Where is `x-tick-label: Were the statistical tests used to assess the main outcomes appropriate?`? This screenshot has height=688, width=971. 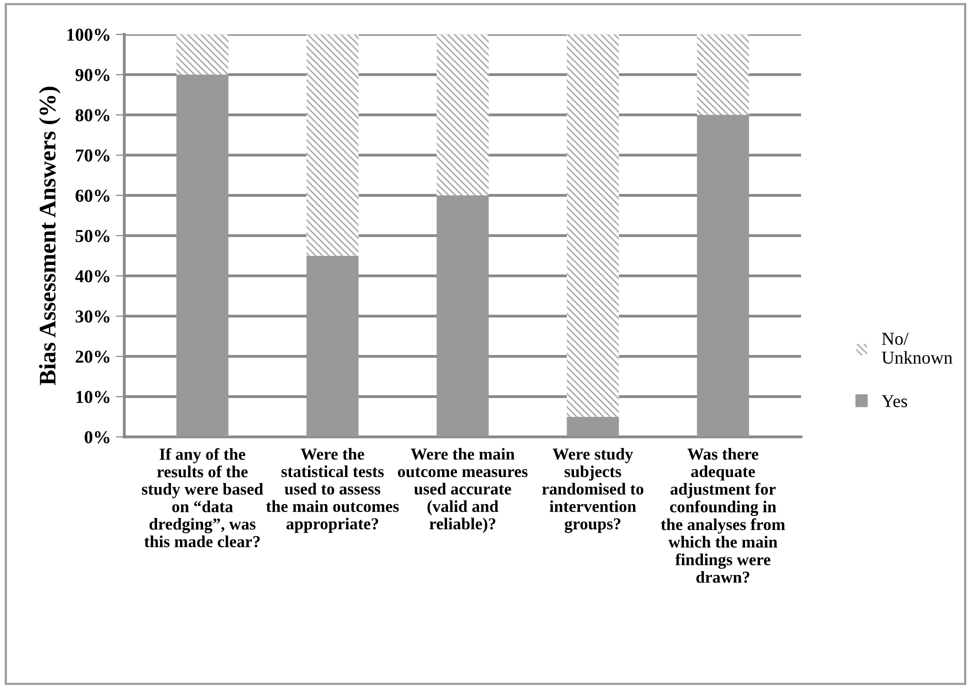
x-tick-label: Were the statistical tests used to assess the main outcomes appropriate? is located at coordinates (332, 490).